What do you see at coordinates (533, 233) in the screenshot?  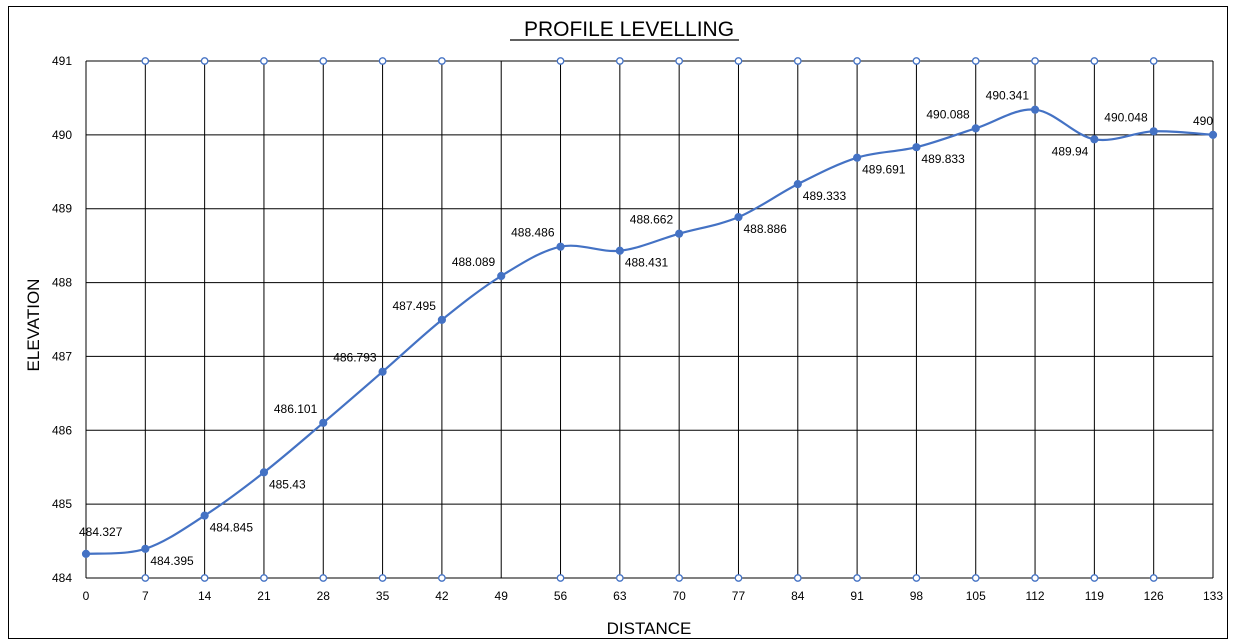 I see `data-label: 488.486` at bounding box center [533, 233].